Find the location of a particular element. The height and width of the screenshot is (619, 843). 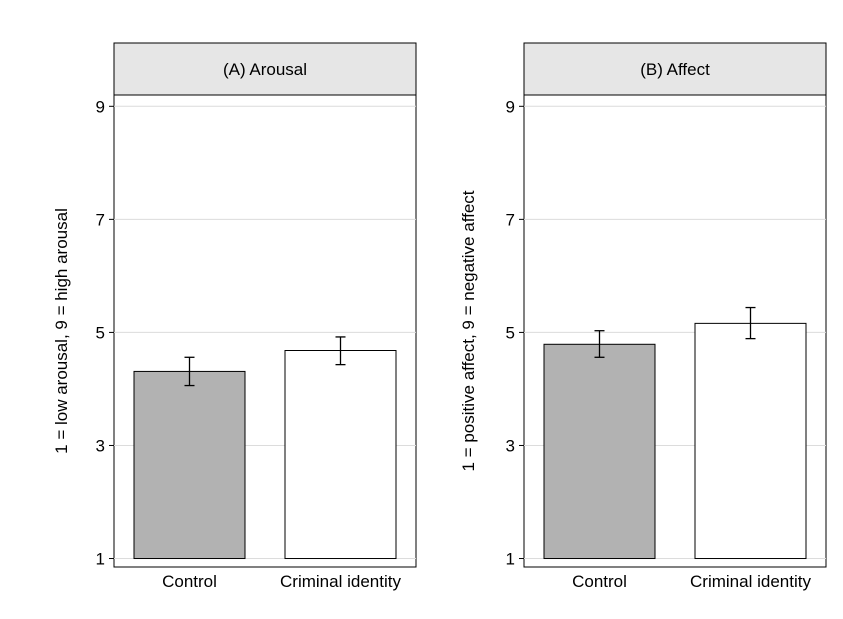

panel-title: (A) Arousal is located at coordinates (265, 69).